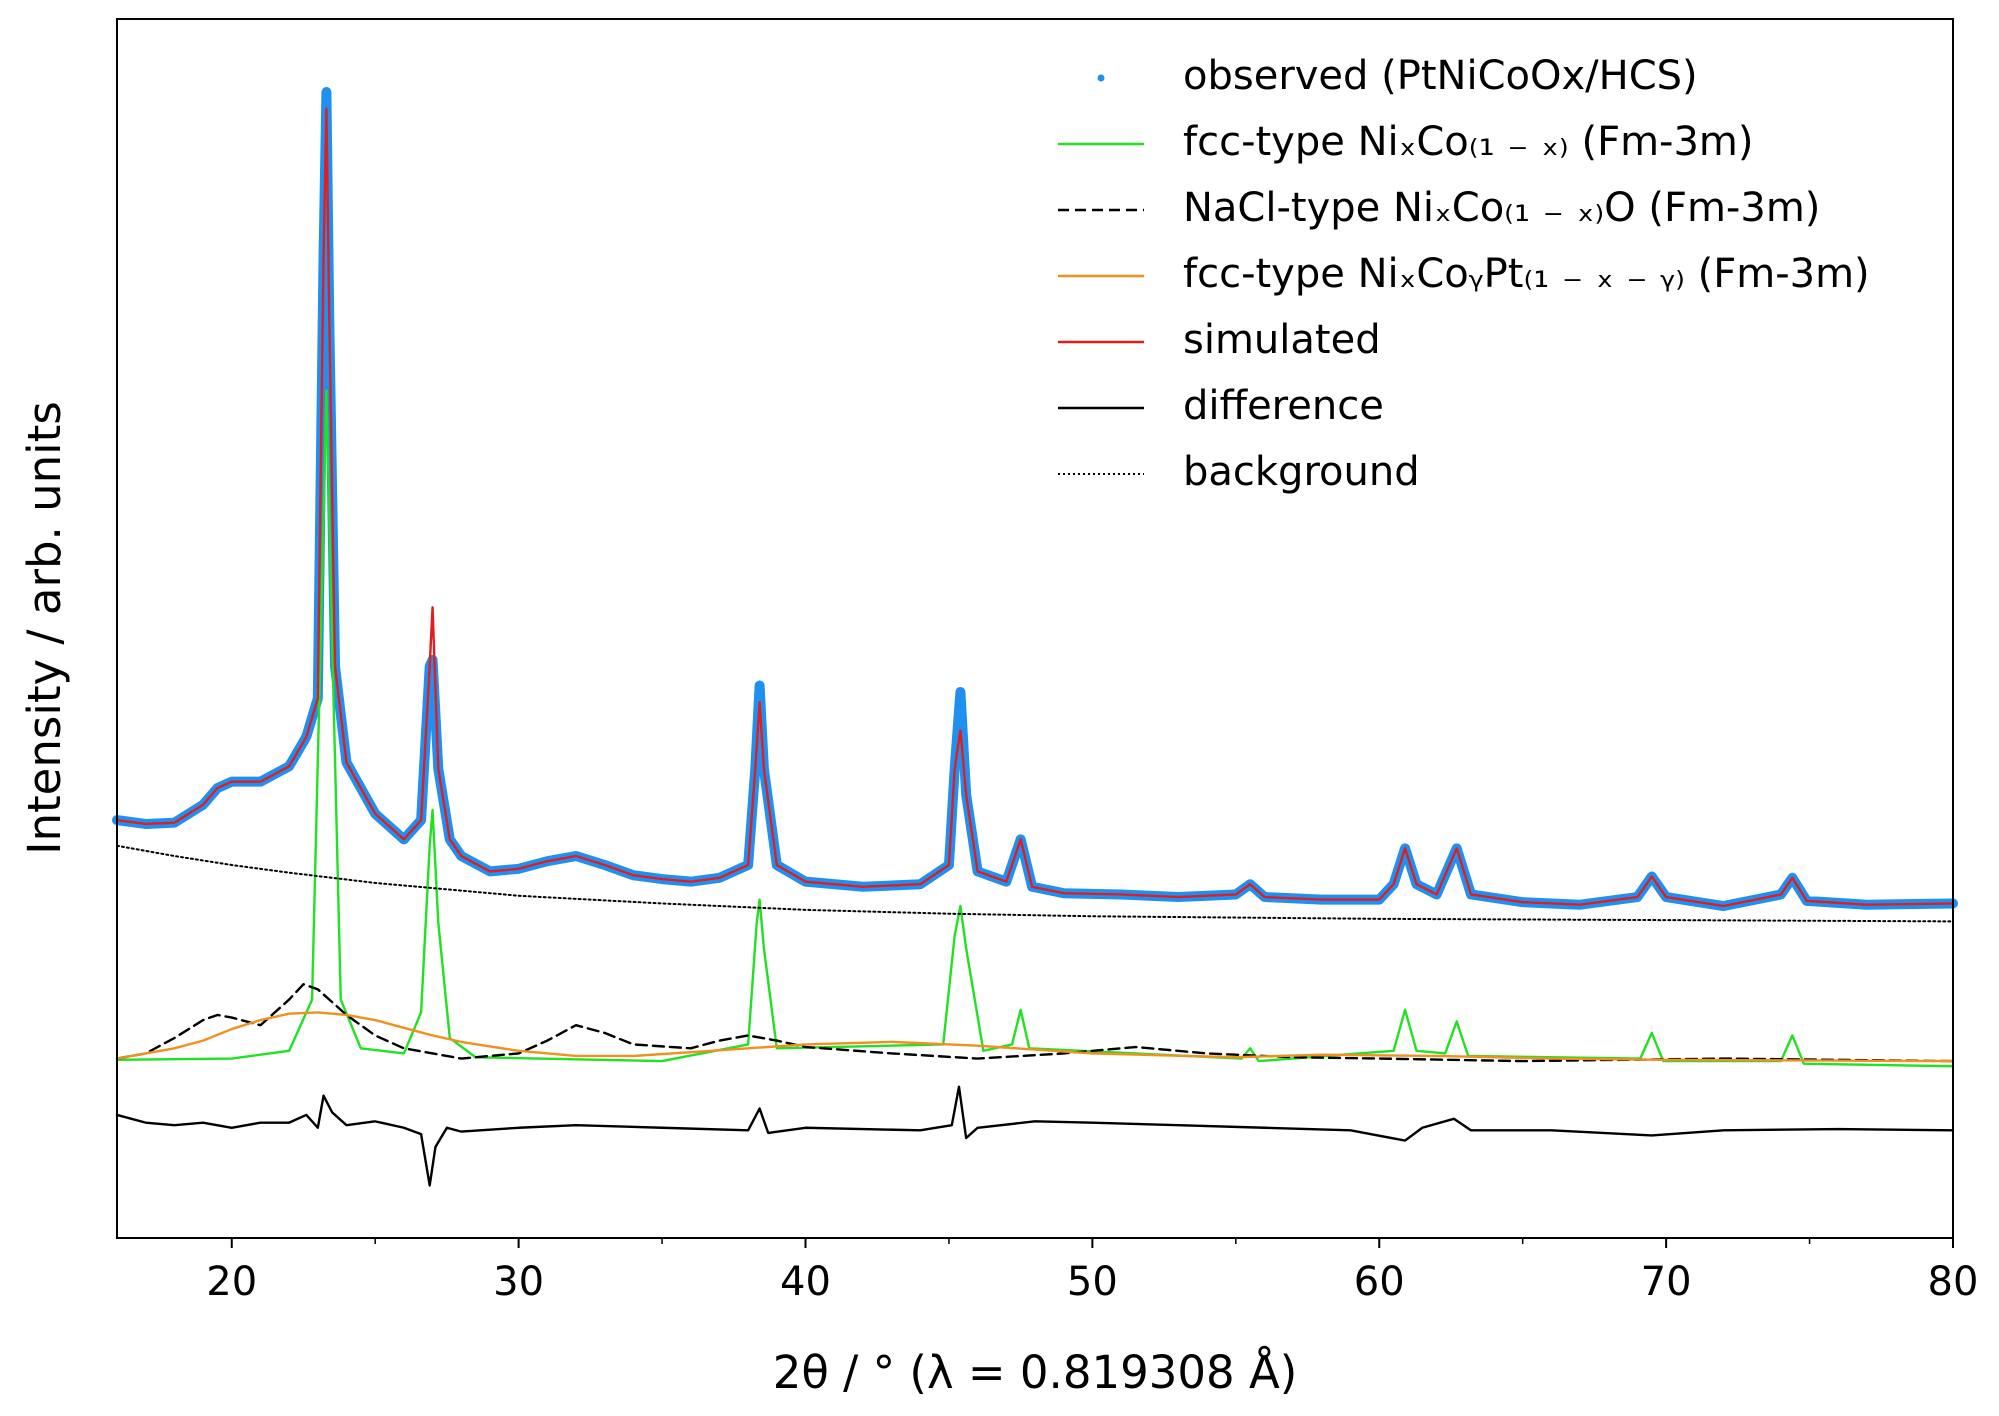 The width and height of the screenshot is (1999, 1416). Describe the element at coordinates (44, 628) in the screenshot. I see `y-axis-label: Intensity / arb. units` at that location.